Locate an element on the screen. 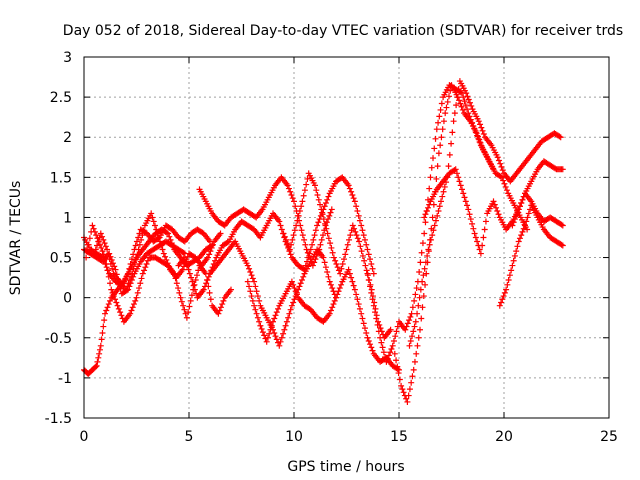 This screenshot has height=480, width=640. x-tick-label: 15 is located at coordinates (399, 437).